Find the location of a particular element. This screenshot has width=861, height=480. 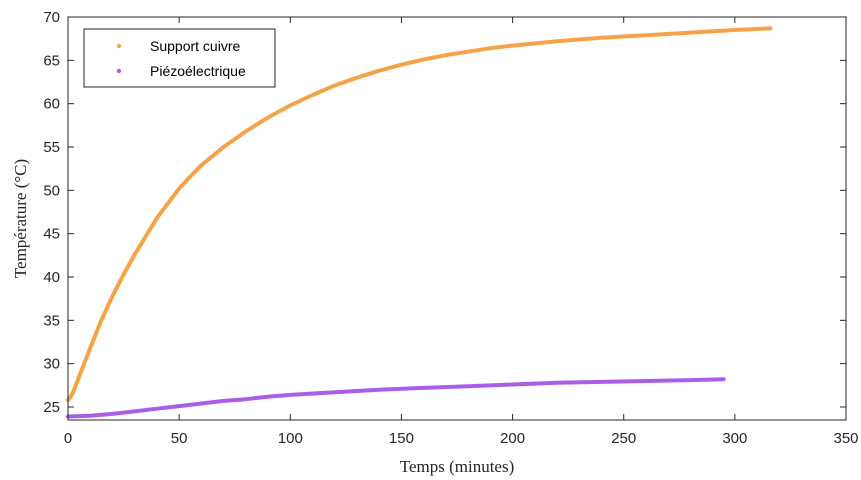

x-tick-label: 100 is located at coordinates (290, 438).